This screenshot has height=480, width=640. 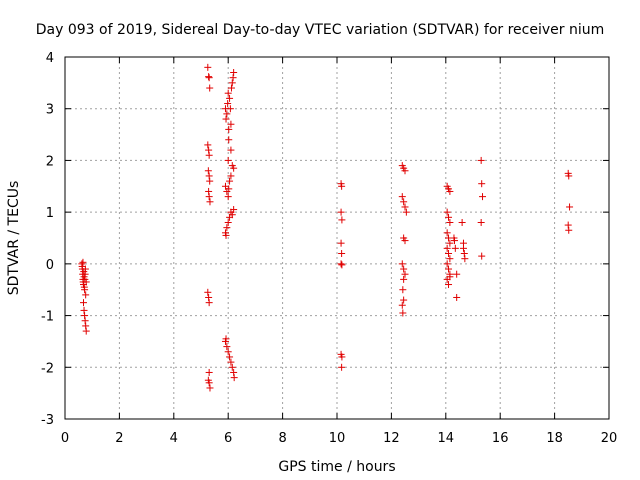 What do you see at coordinates (554, 438) in the screenshot?
I see `x-tick-label: 18` at bounding box center [554, 438].